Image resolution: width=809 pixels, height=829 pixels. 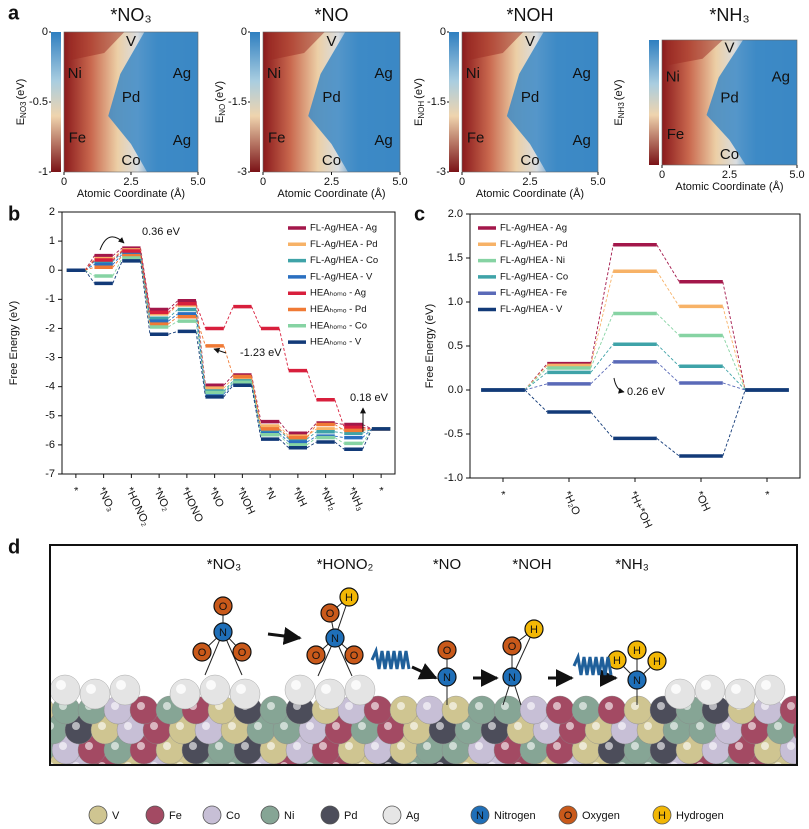 I want to click on legend-label: HEAₕₒₘₒ - Co, so click(x=338, y=325).